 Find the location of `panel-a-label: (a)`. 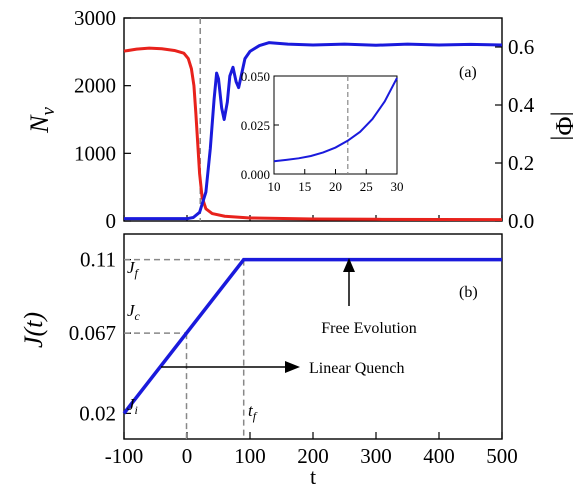

panel-a-label: (a) is located at coordinates (468, 72).